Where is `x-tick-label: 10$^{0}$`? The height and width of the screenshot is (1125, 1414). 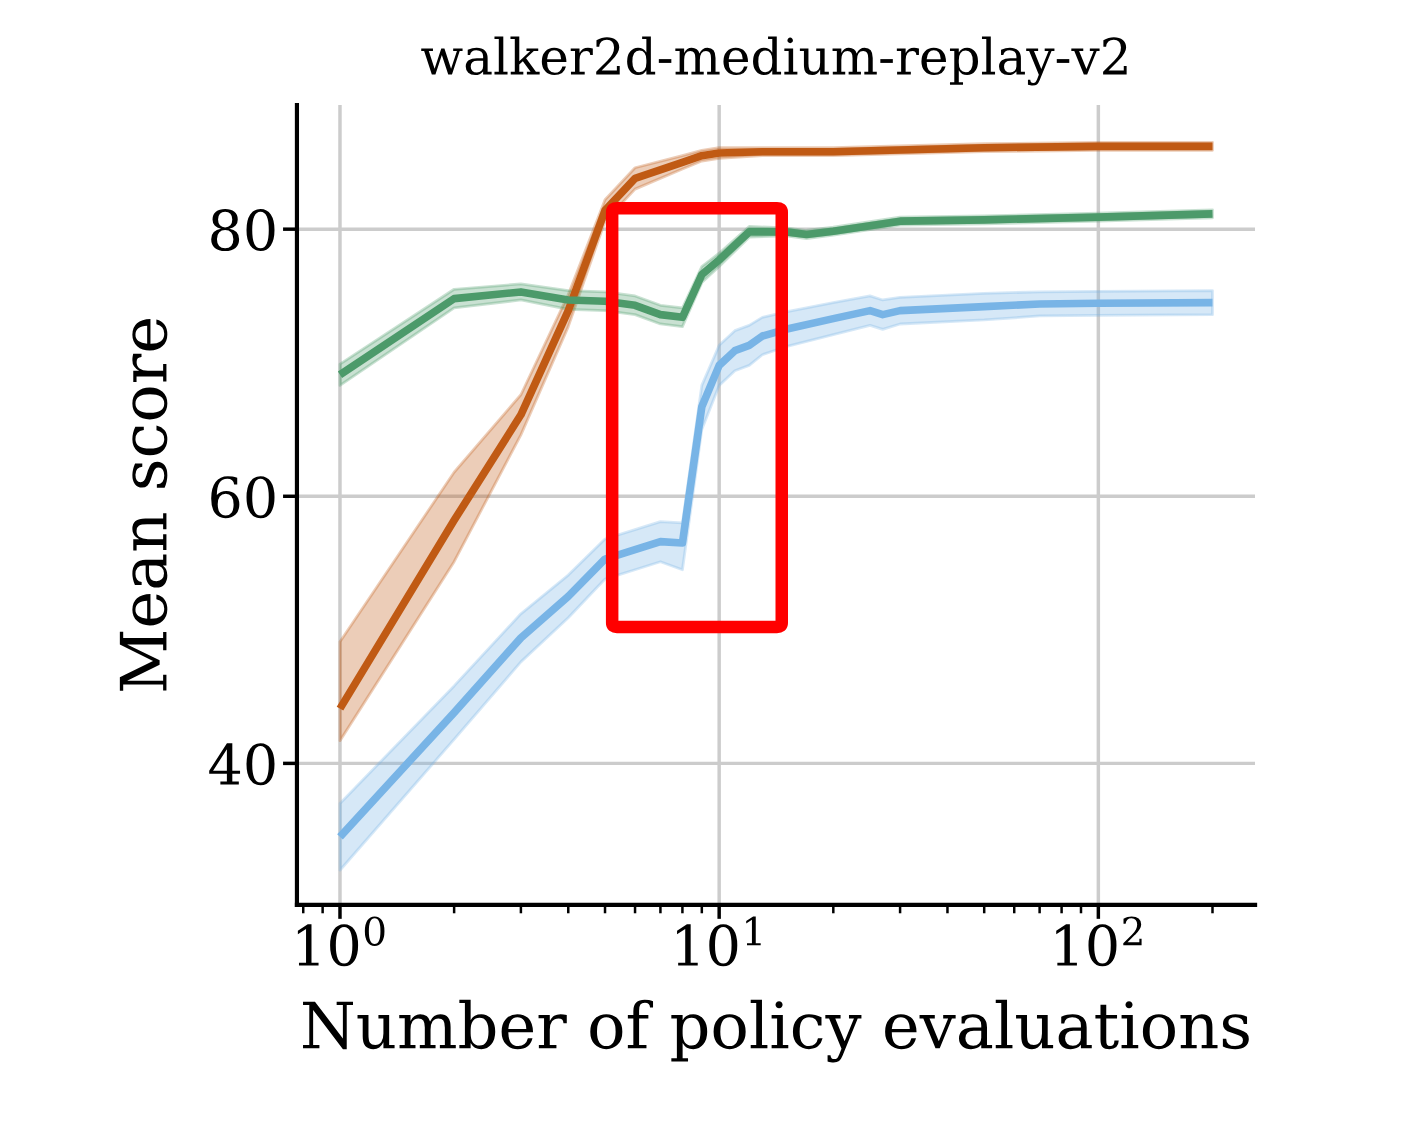 x-tick-label: 10$^{0}$ is located at coordinates (341, 941).